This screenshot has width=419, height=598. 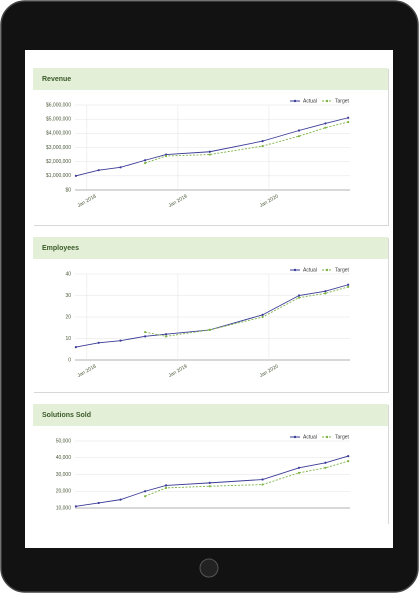 I want to click on y-tick-label: $2,000,000, so click(x=58, y=162).